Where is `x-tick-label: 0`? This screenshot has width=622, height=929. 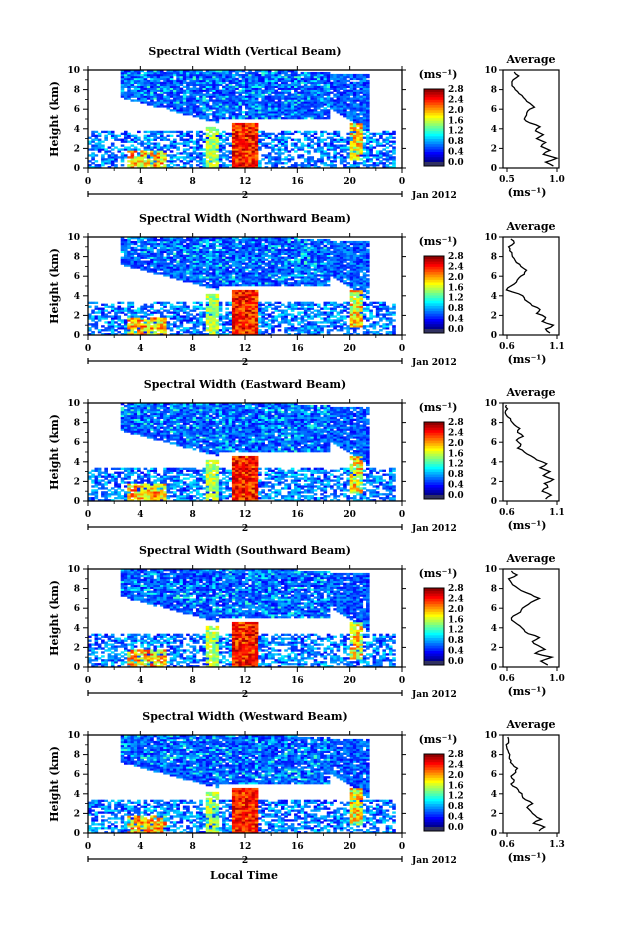 x-tick-label: 0 is located at coordinates (402, 847).